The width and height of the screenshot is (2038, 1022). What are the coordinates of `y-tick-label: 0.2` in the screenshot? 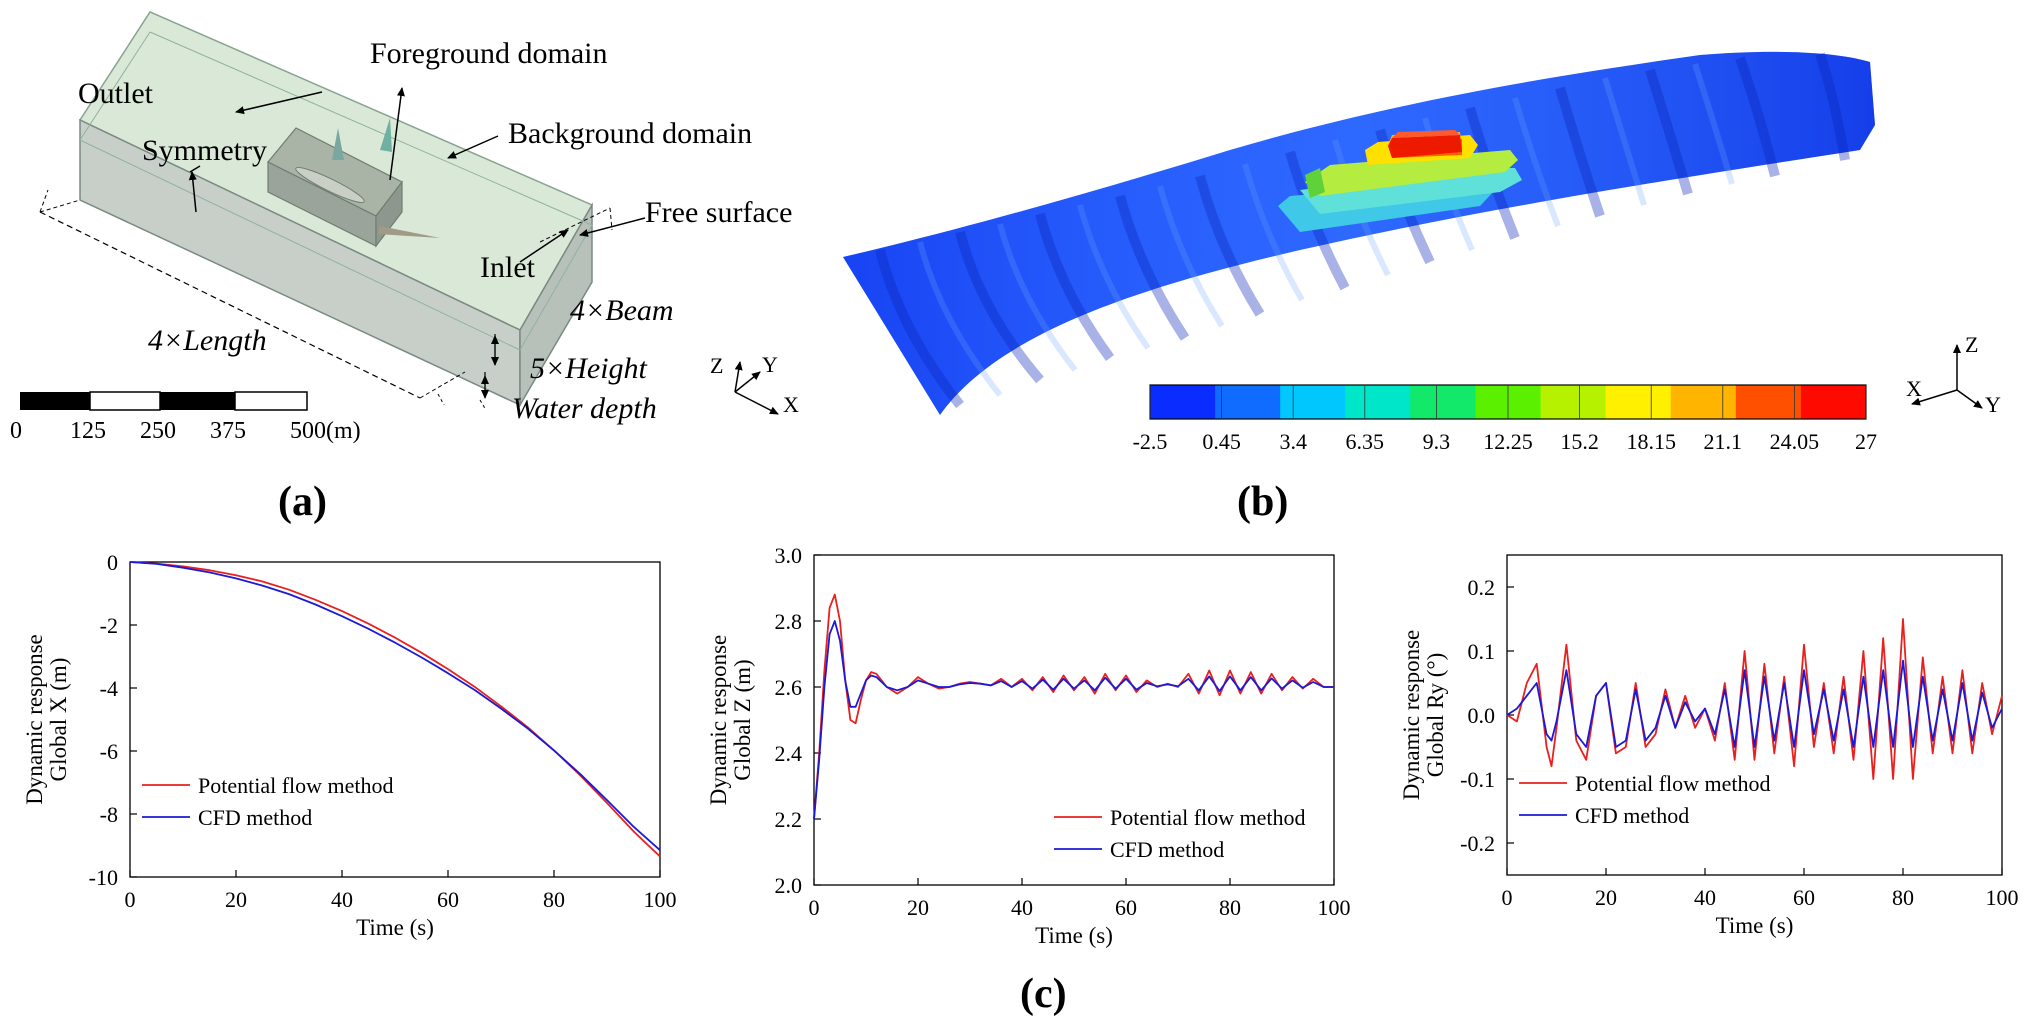 It's located at (1482, 587).